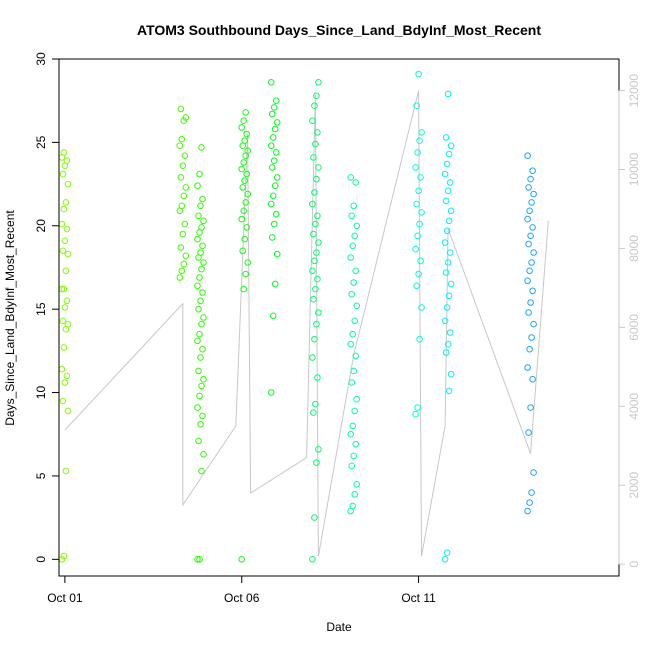 The height and width of the screenshot is (650, 650). What do you see at coordinates (634, 169) in the screenshot?
I see `y2-tick-label: 10000` at bounding box center [634, 169].